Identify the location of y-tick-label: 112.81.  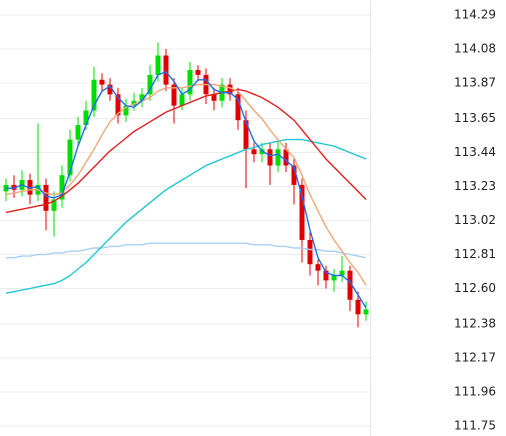
(475, 254).